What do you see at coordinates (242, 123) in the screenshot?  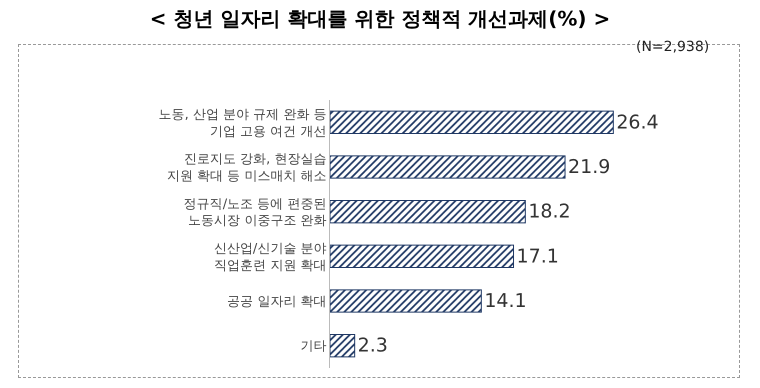 I see `y-tick-label: 노동, 산업 분야 규제 완화 등 기업 고용 여건 개선` at bounding box center [242, 123].